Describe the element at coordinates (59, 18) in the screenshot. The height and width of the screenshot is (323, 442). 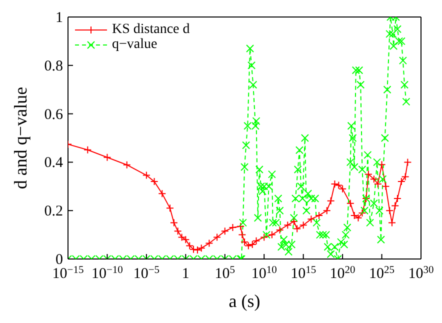
I see `y-tick-label: 1` at that location.